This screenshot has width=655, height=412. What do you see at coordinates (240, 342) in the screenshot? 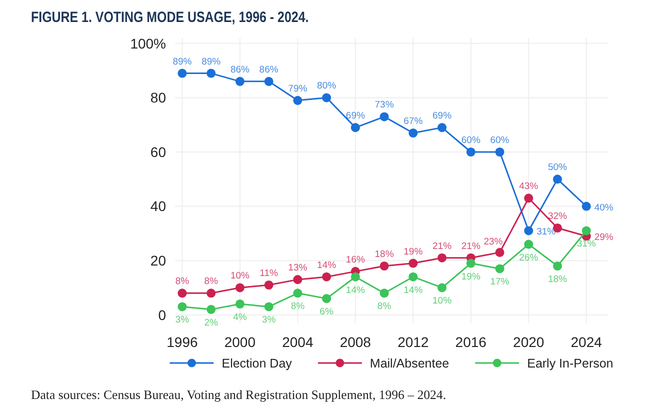
I see `x-tick-label: 2000` at bounding box center [240, 342].